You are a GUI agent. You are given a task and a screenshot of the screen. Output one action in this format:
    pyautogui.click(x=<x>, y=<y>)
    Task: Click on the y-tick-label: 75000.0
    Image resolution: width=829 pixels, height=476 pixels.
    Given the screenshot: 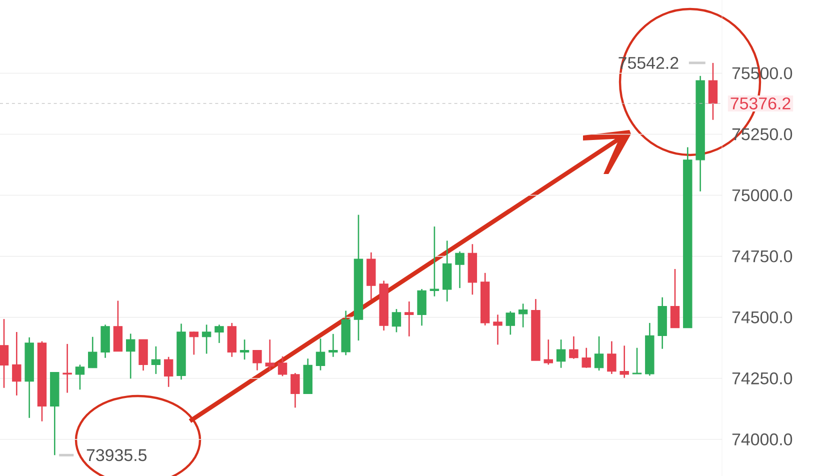 What is the action you would take?
    pyautogui.click(x=762, y=195)
    